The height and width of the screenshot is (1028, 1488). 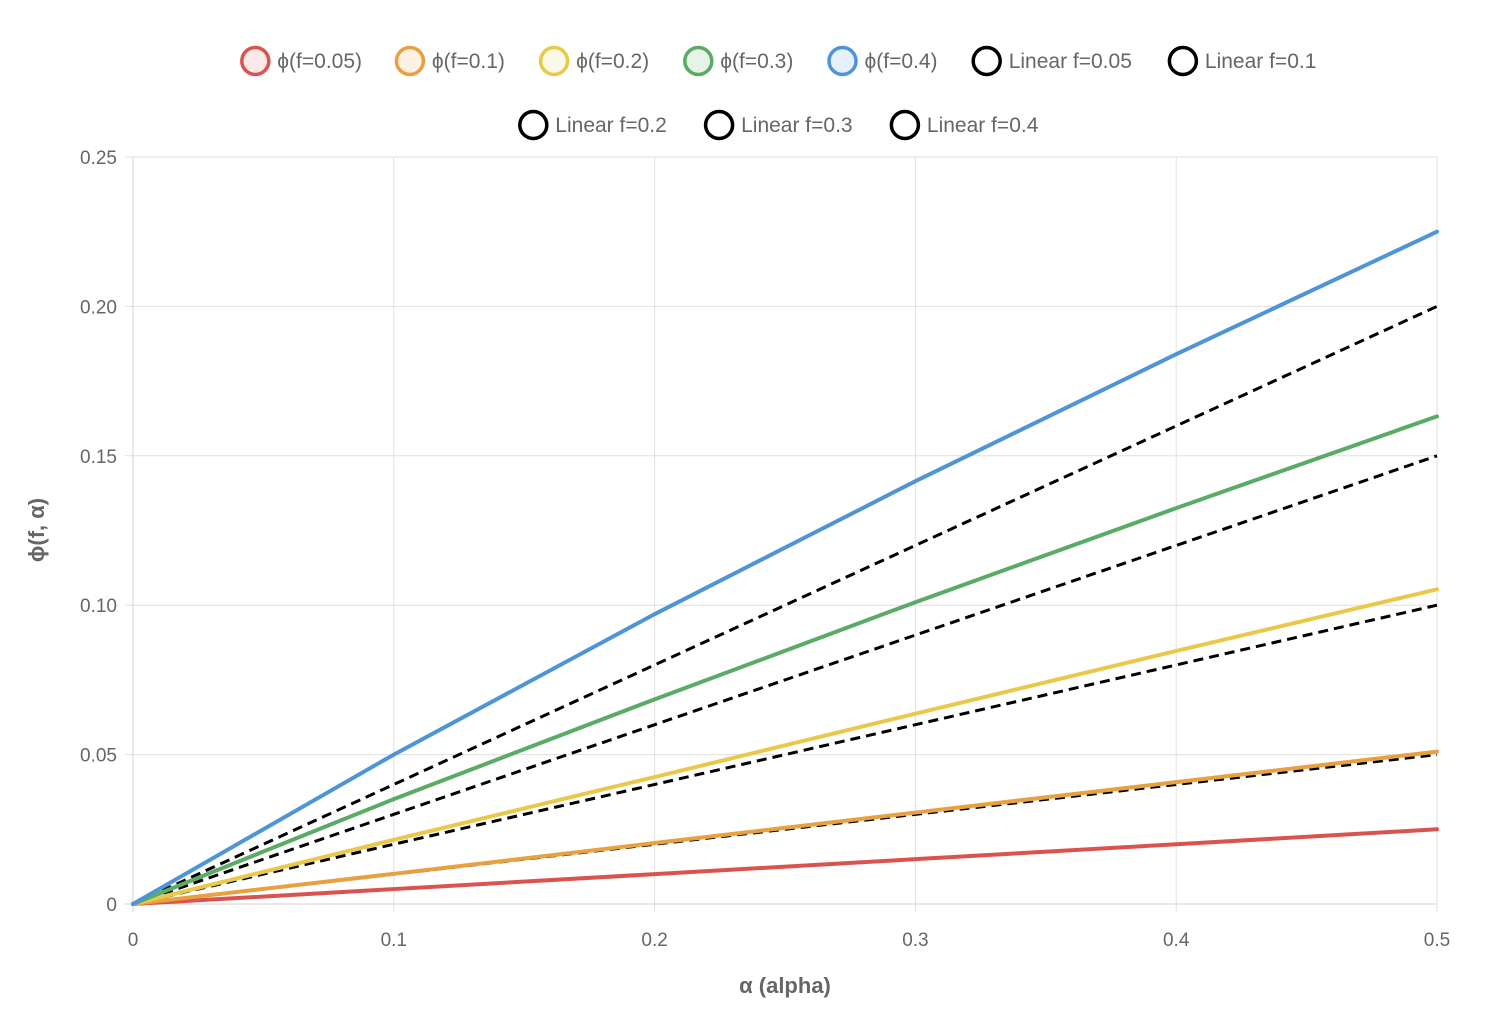 I want to click on legend-item: ϕ(f=0.3), so click(x=738, y=61).